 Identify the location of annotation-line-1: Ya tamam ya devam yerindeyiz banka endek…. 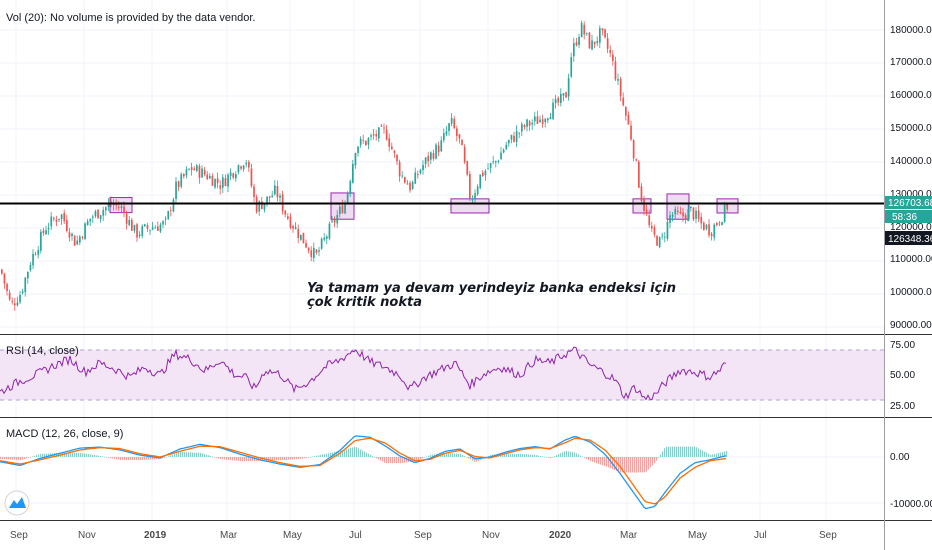
(491, 288).